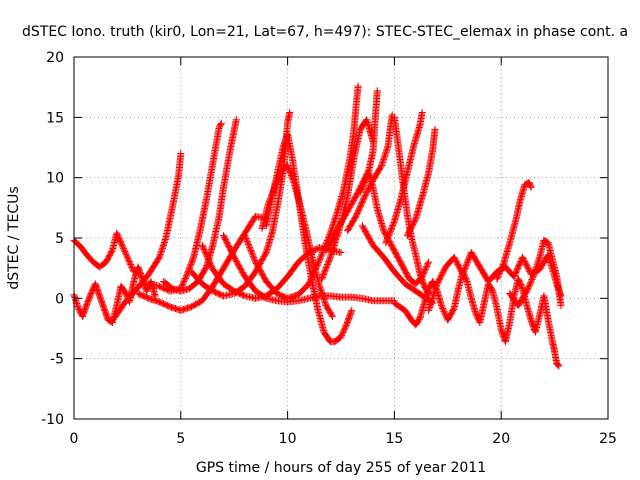 Image resolution: width=640 pixels, height=480 pixels. Describe the element at coordinates (59, 299) in the screenshot. I see `y-tick-label: 0` at that location.